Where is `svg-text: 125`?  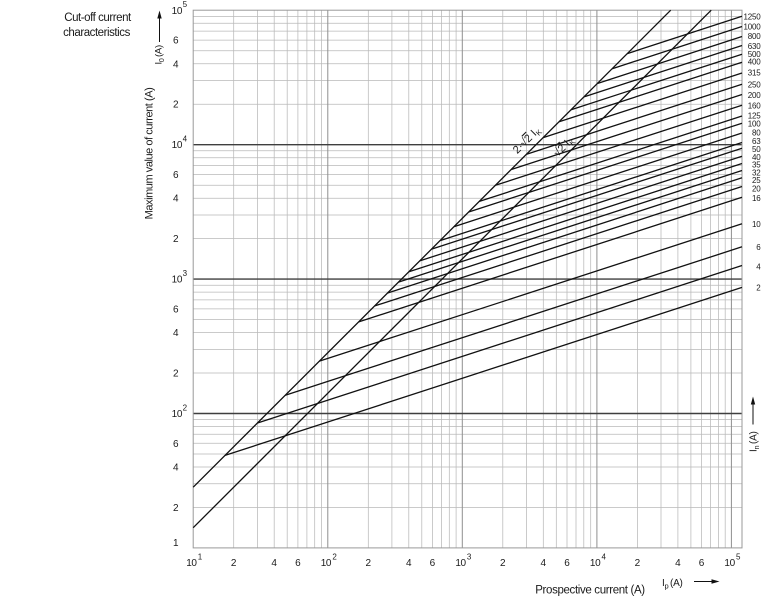 svg-text: 125 is located at coordinates (754, 115).